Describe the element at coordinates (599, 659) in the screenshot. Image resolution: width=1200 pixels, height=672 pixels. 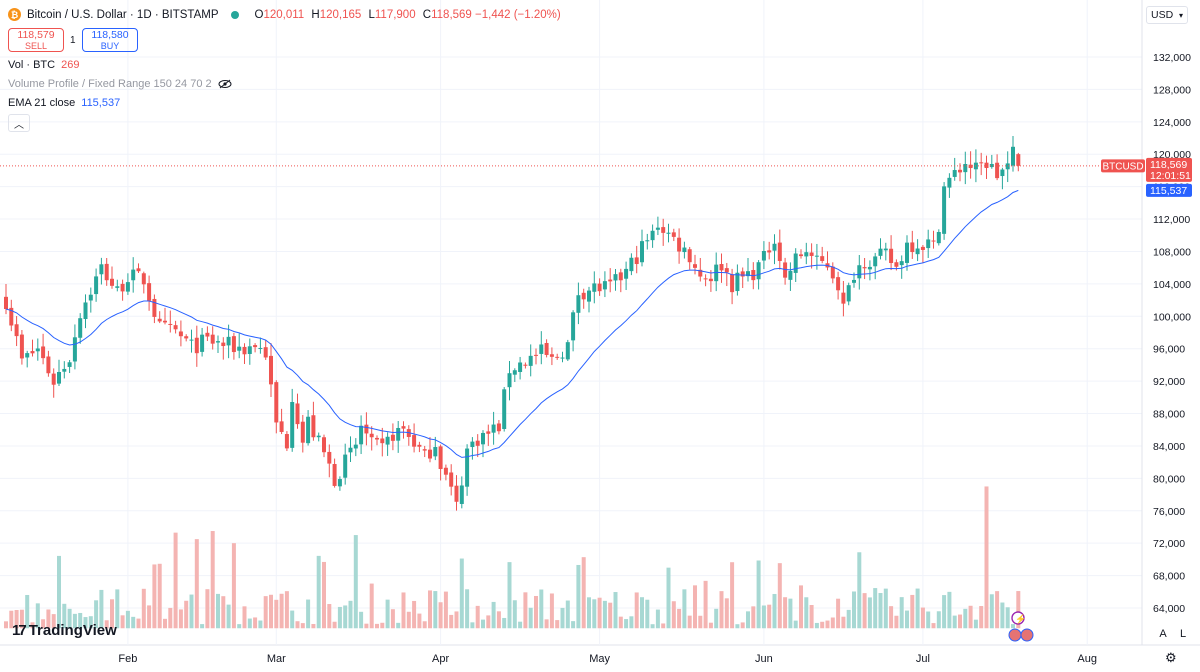
I see `x-tick-label: May` at that location.